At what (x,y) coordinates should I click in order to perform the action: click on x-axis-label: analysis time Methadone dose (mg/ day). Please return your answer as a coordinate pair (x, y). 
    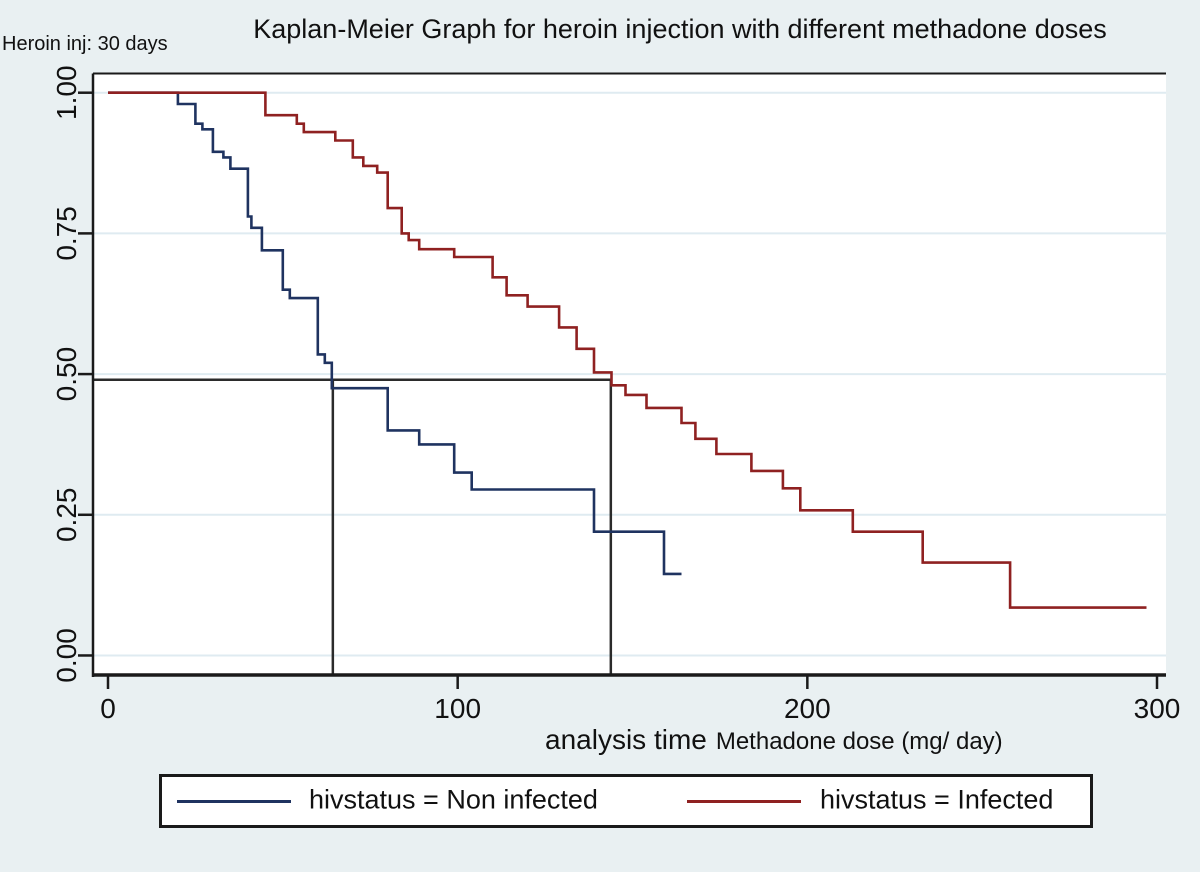
    Looking at the image, I should click on (774, 740).